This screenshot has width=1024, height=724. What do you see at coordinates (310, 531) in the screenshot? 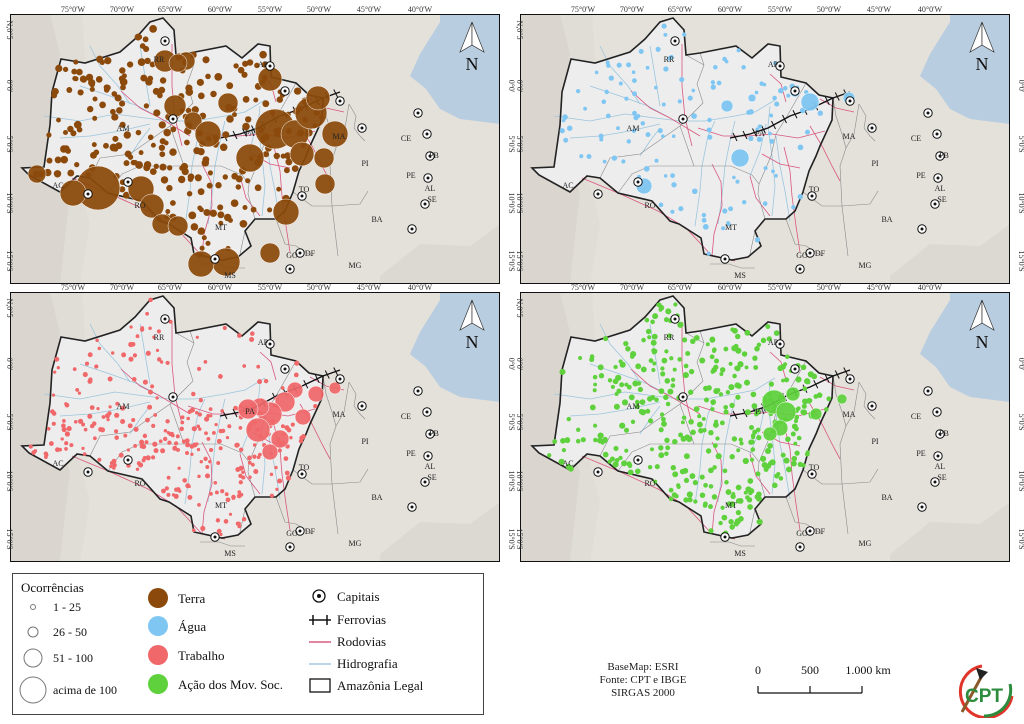
I see `state-label-df: DF` at bounding box center [310, 531].